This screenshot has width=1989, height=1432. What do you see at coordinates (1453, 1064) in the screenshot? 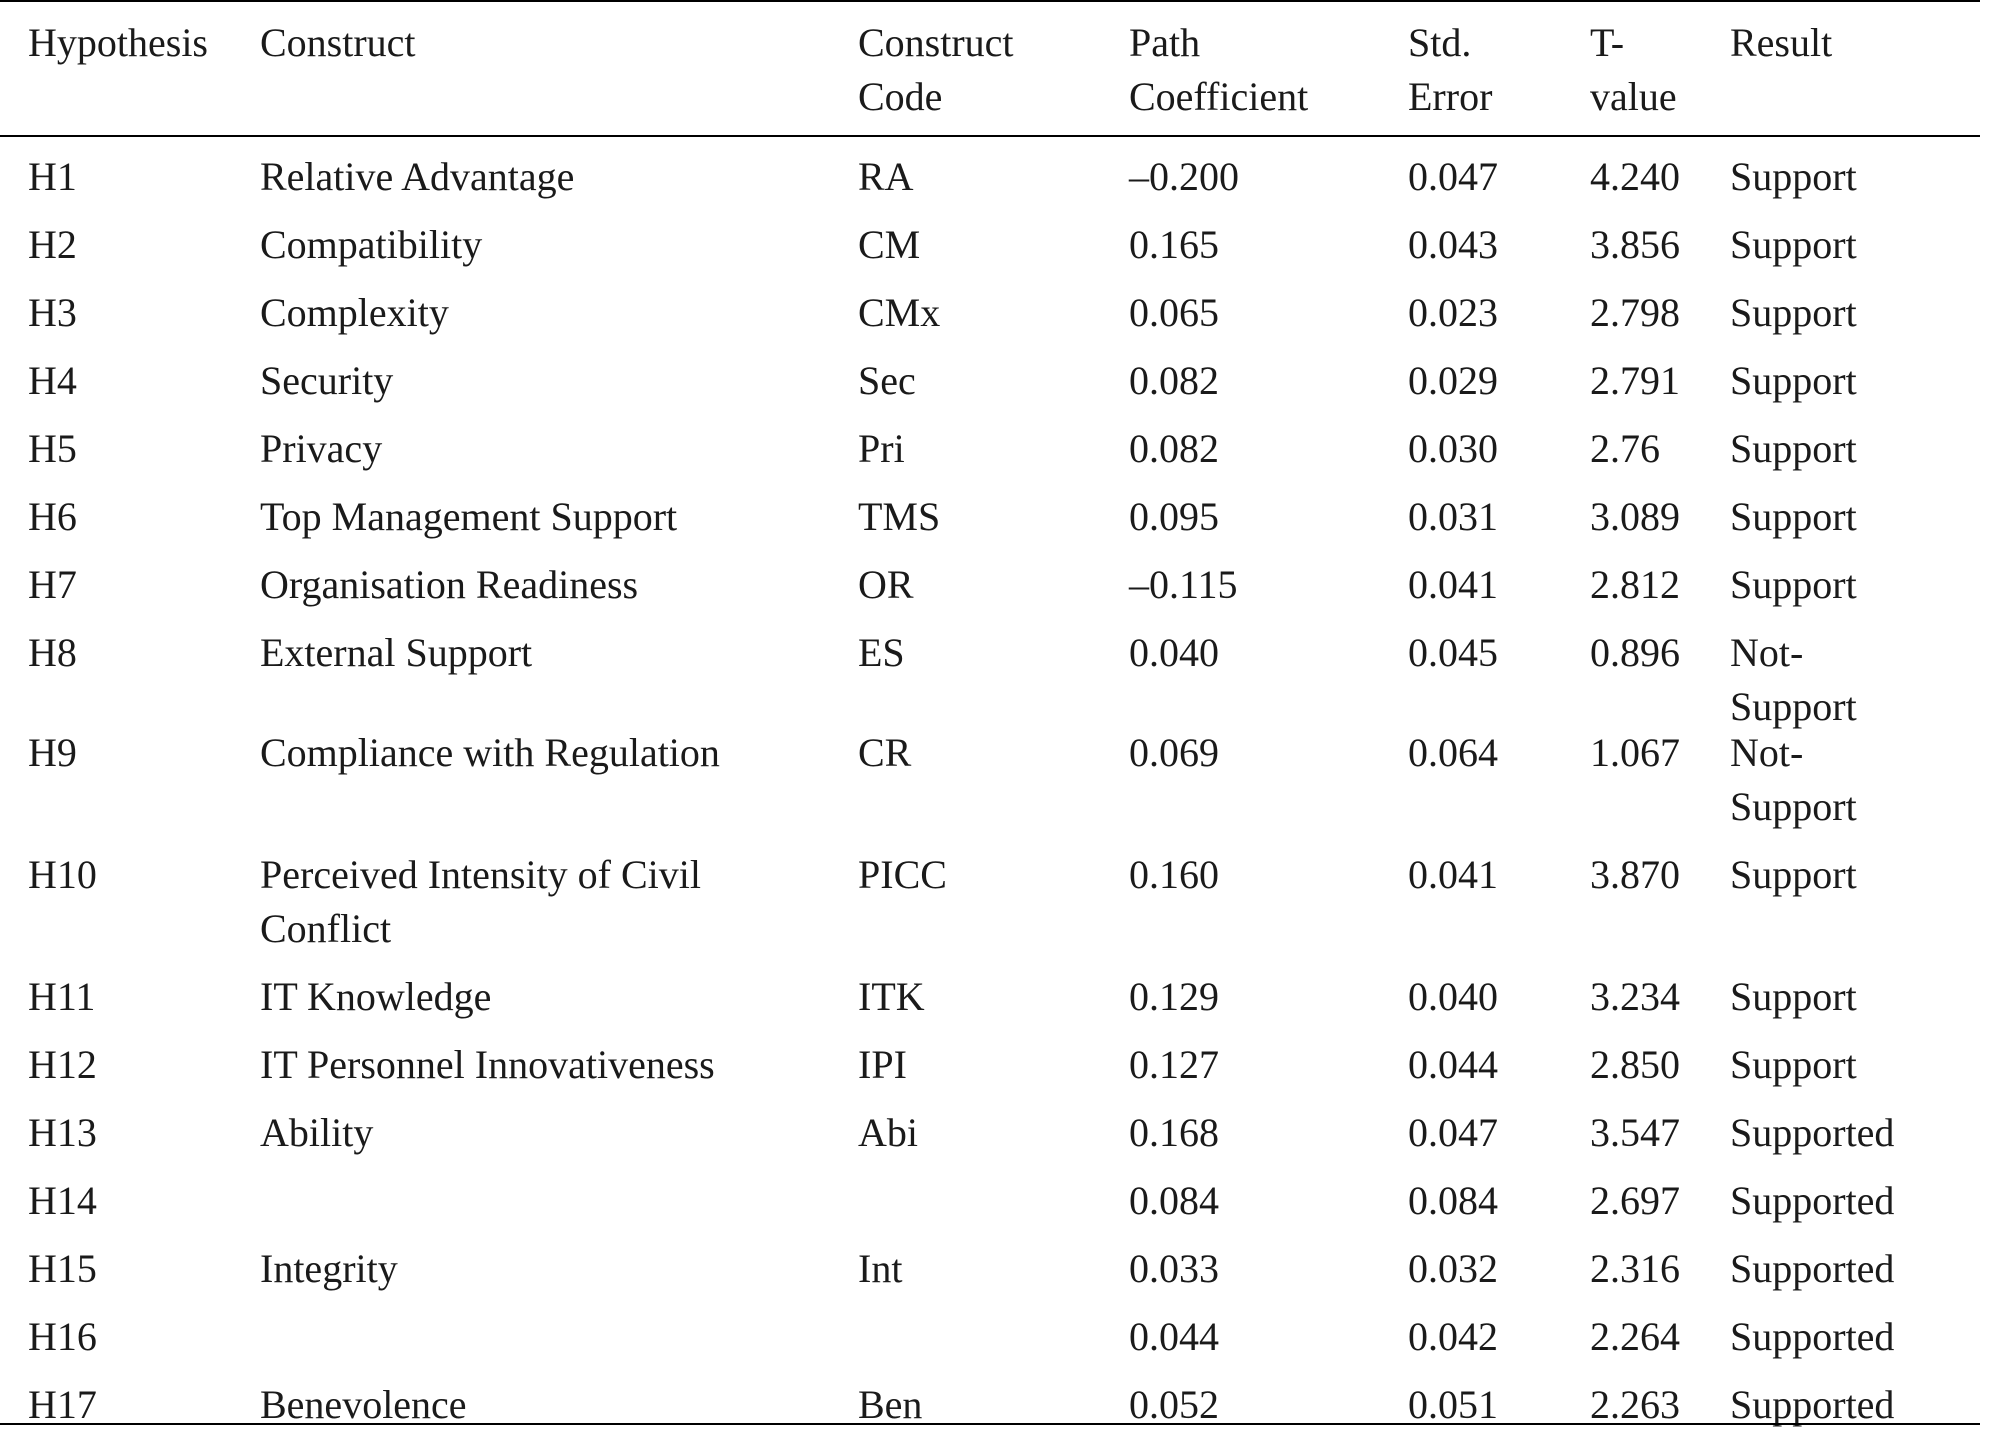
I see `cell-se: 0.044` at bounding box center [1453, 1064].